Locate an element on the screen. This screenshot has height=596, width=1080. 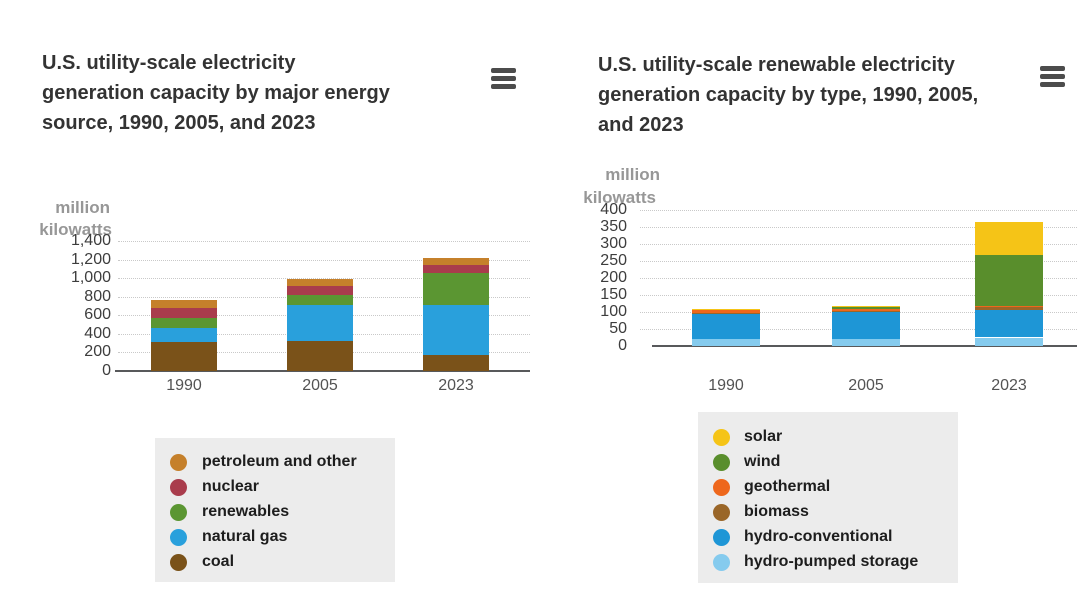
bar-segment-2005-biomass is located at coordinates (866, 311).